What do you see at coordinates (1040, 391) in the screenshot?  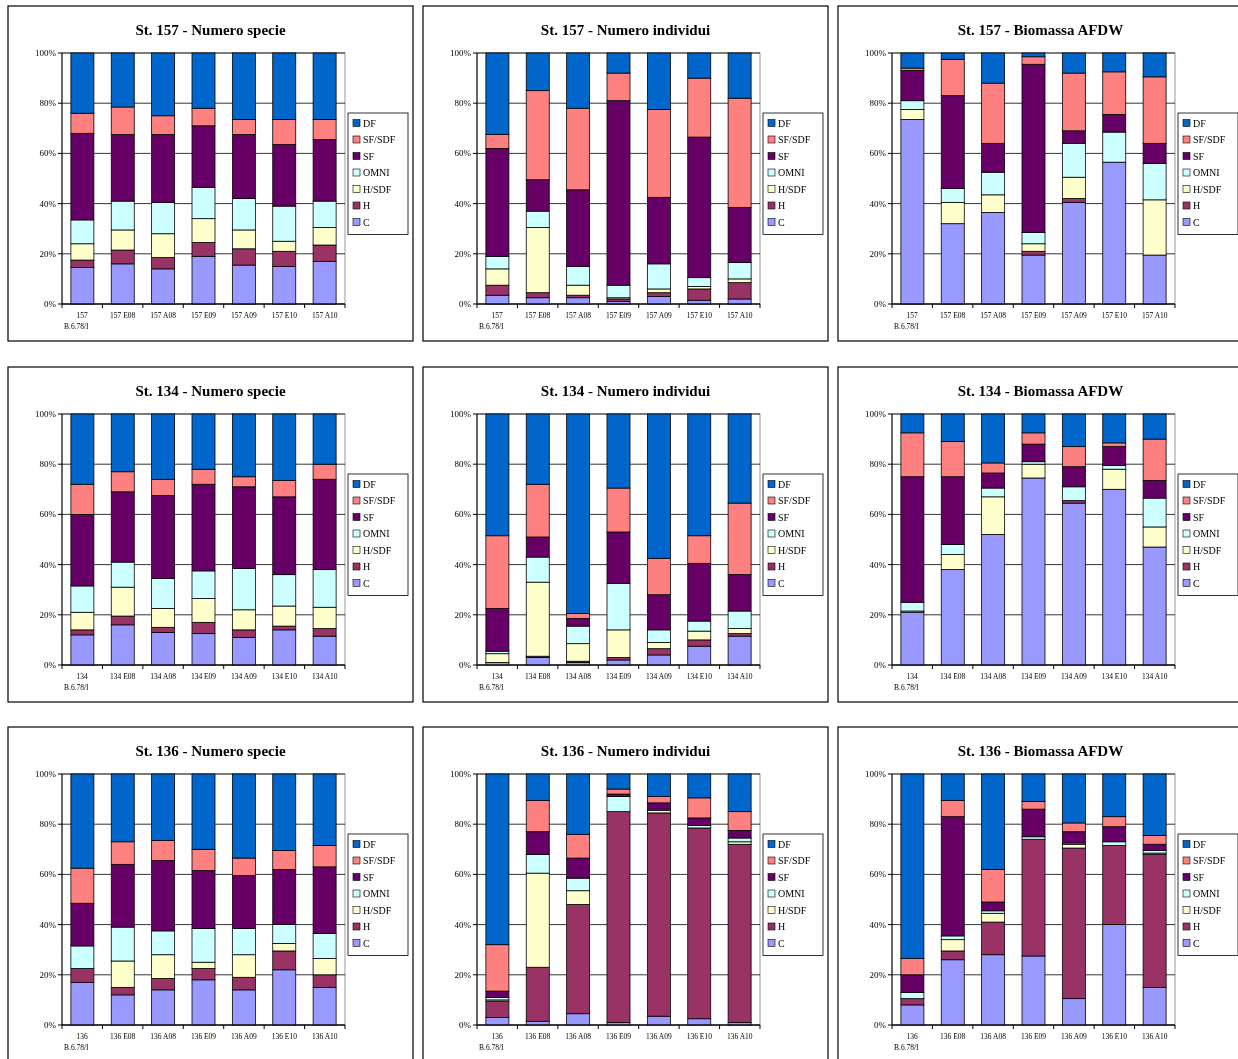 I see `chart-title: St. 134 - Biomassa AFDW` at bounding box center [1040, 391].